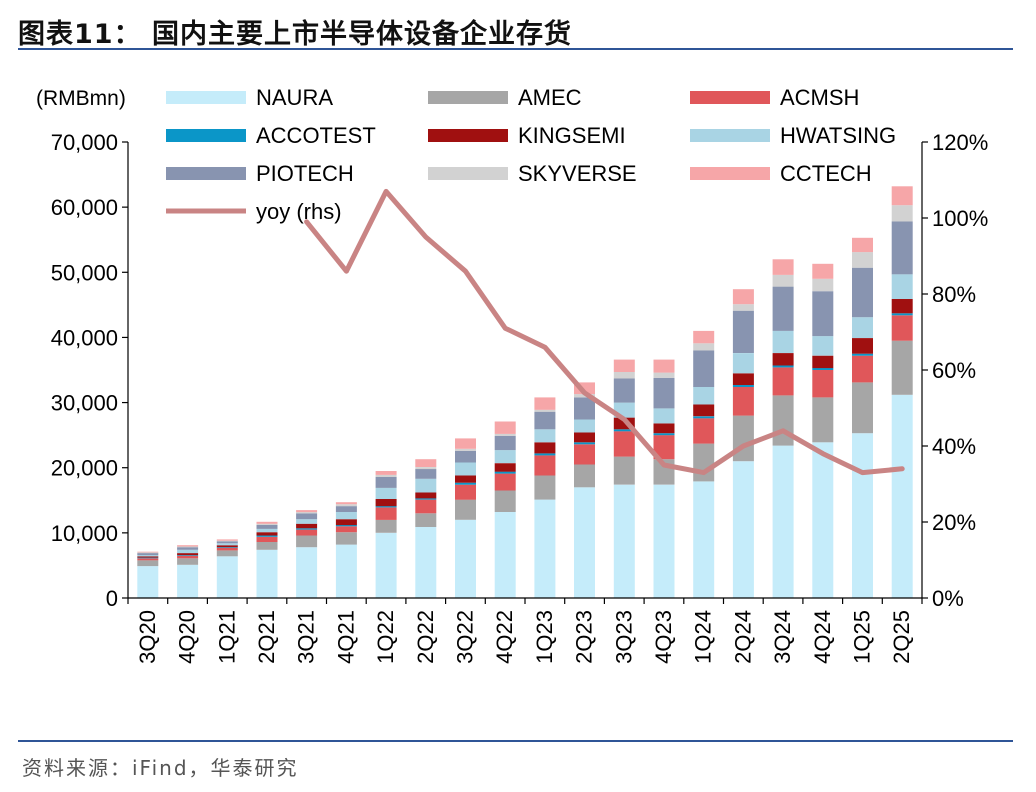  Describe the element at coordinates (465, 456) in the screenshot. I see `bar-piotech-3q22` at that location.